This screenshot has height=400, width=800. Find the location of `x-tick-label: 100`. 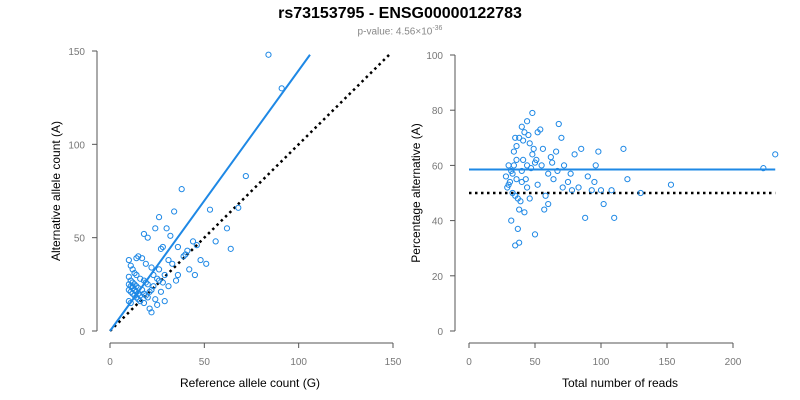

x-tick-label: 100 is located at coordinates (601, 362).